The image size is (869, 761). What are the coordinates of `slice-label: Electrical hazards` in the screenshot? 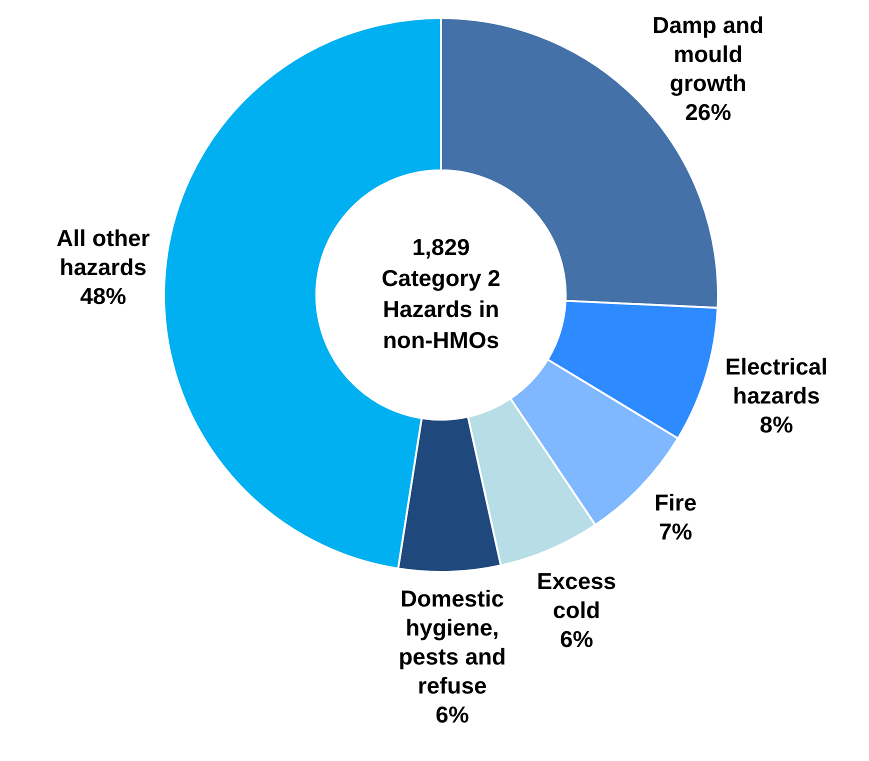 It's located at (776, 380).